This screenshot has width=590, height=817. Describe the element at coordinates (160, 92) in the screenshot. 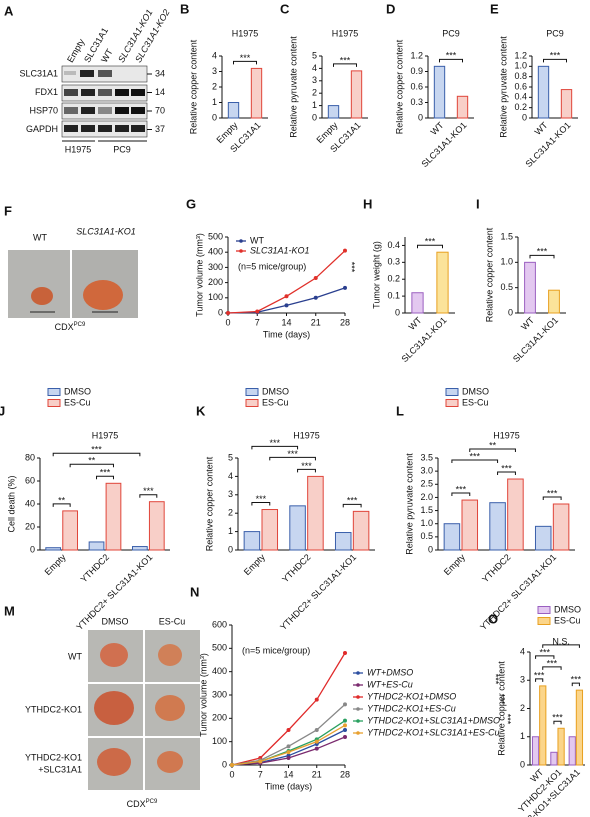

I see `kda-label: 14` at that location.